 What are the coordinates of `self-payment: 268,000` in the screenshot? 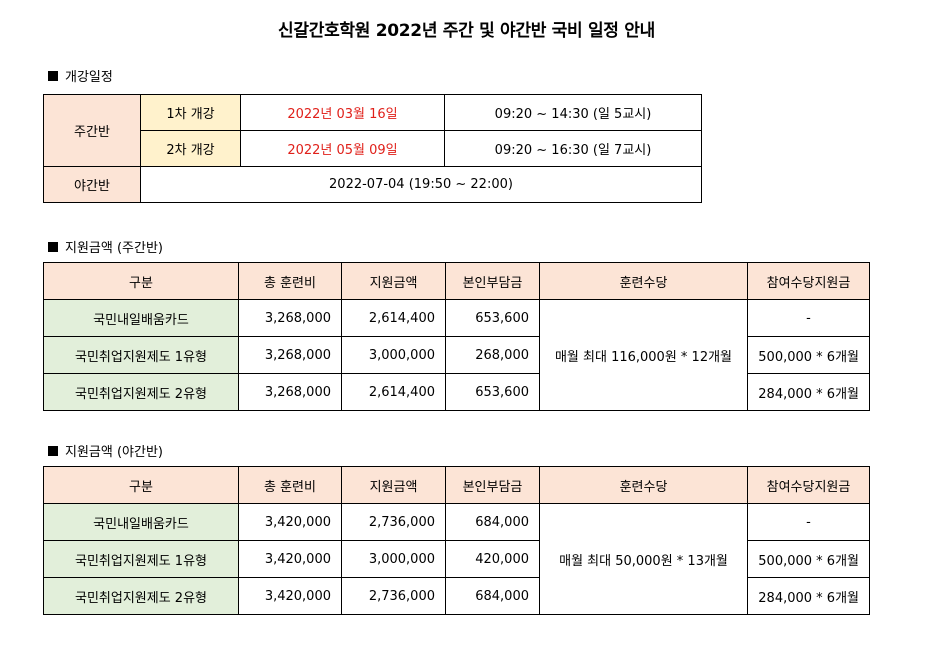 It's located at (492, 355).